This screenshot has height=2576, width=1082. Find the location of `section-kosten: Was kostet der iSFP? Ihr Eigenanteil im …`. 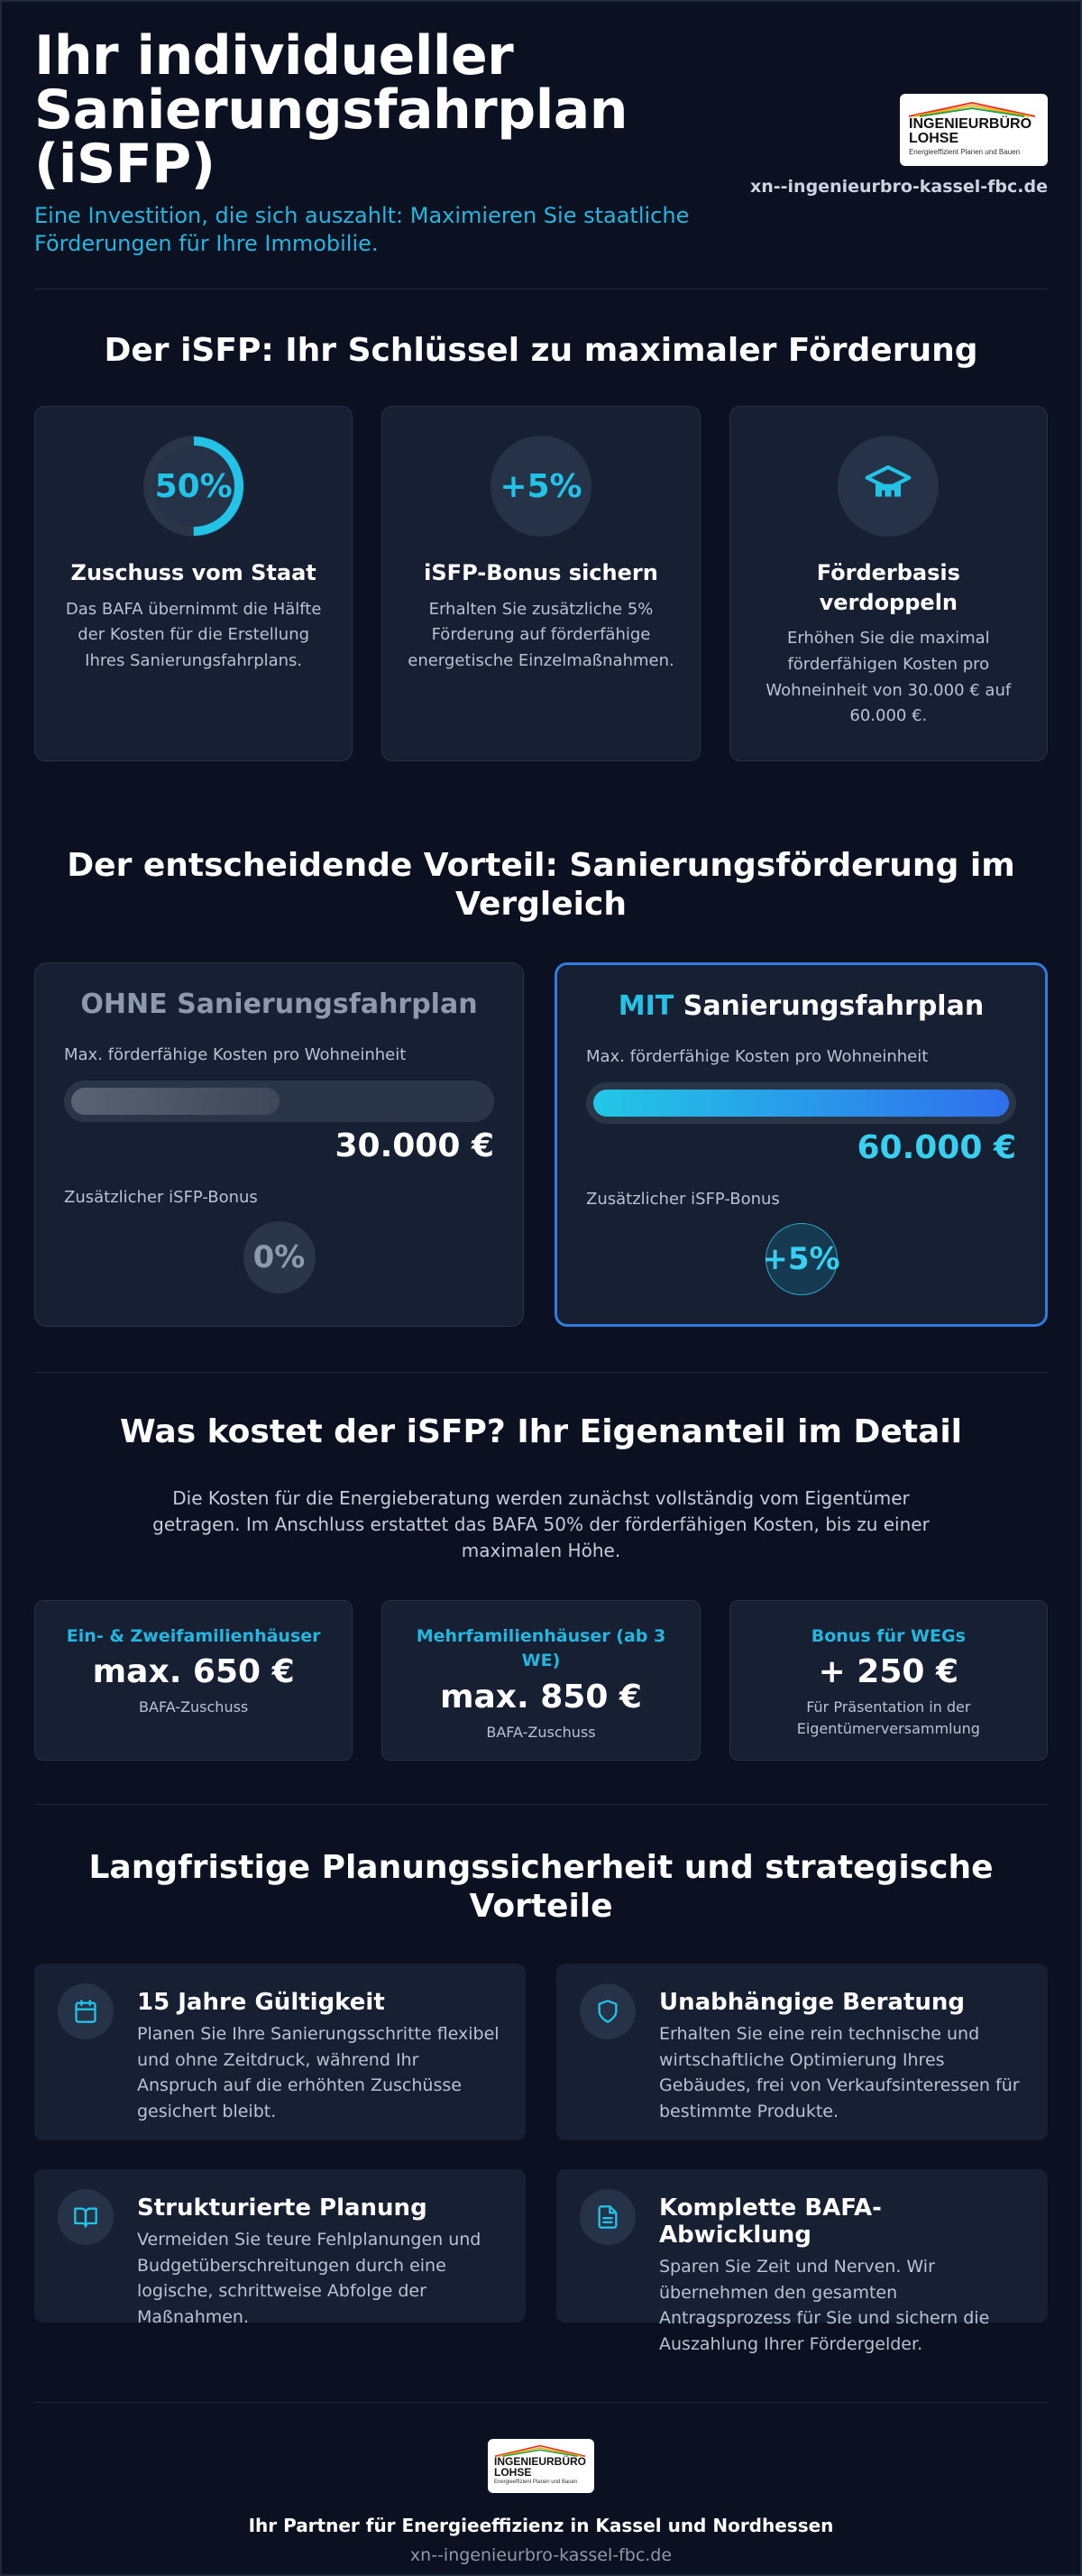

section-kosten: Was kostet der iSFP? Ihr Eigenanteil im … is located at coordinates (541, 1586).